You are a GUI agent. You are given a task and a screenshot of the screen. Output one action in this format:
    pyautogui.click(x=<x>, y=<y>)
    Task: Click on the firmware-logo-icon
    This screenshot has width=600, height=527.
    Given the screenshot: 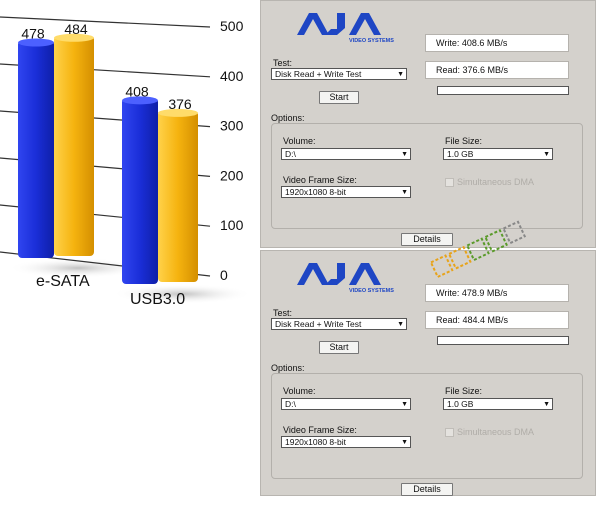 What is the action you would take?
    pyautogui.click(x=478, y=249)
    